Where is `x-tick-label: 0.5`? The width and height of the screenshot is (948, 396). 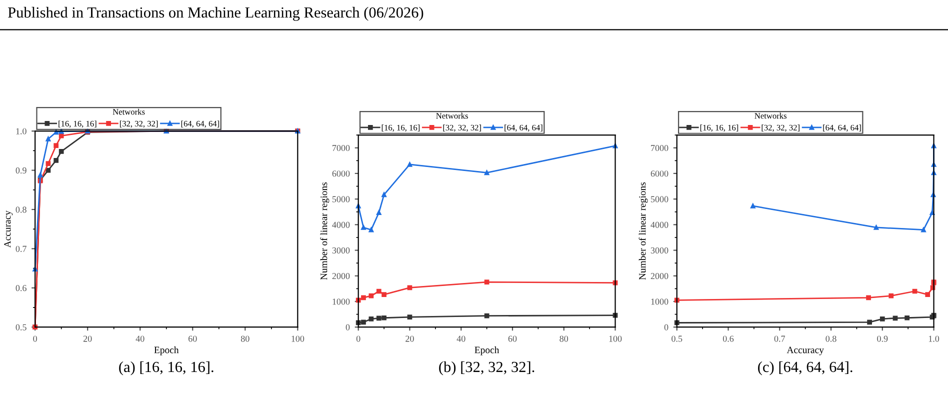
x-tick-label: 0.5 is located at coordinates (677, 339).